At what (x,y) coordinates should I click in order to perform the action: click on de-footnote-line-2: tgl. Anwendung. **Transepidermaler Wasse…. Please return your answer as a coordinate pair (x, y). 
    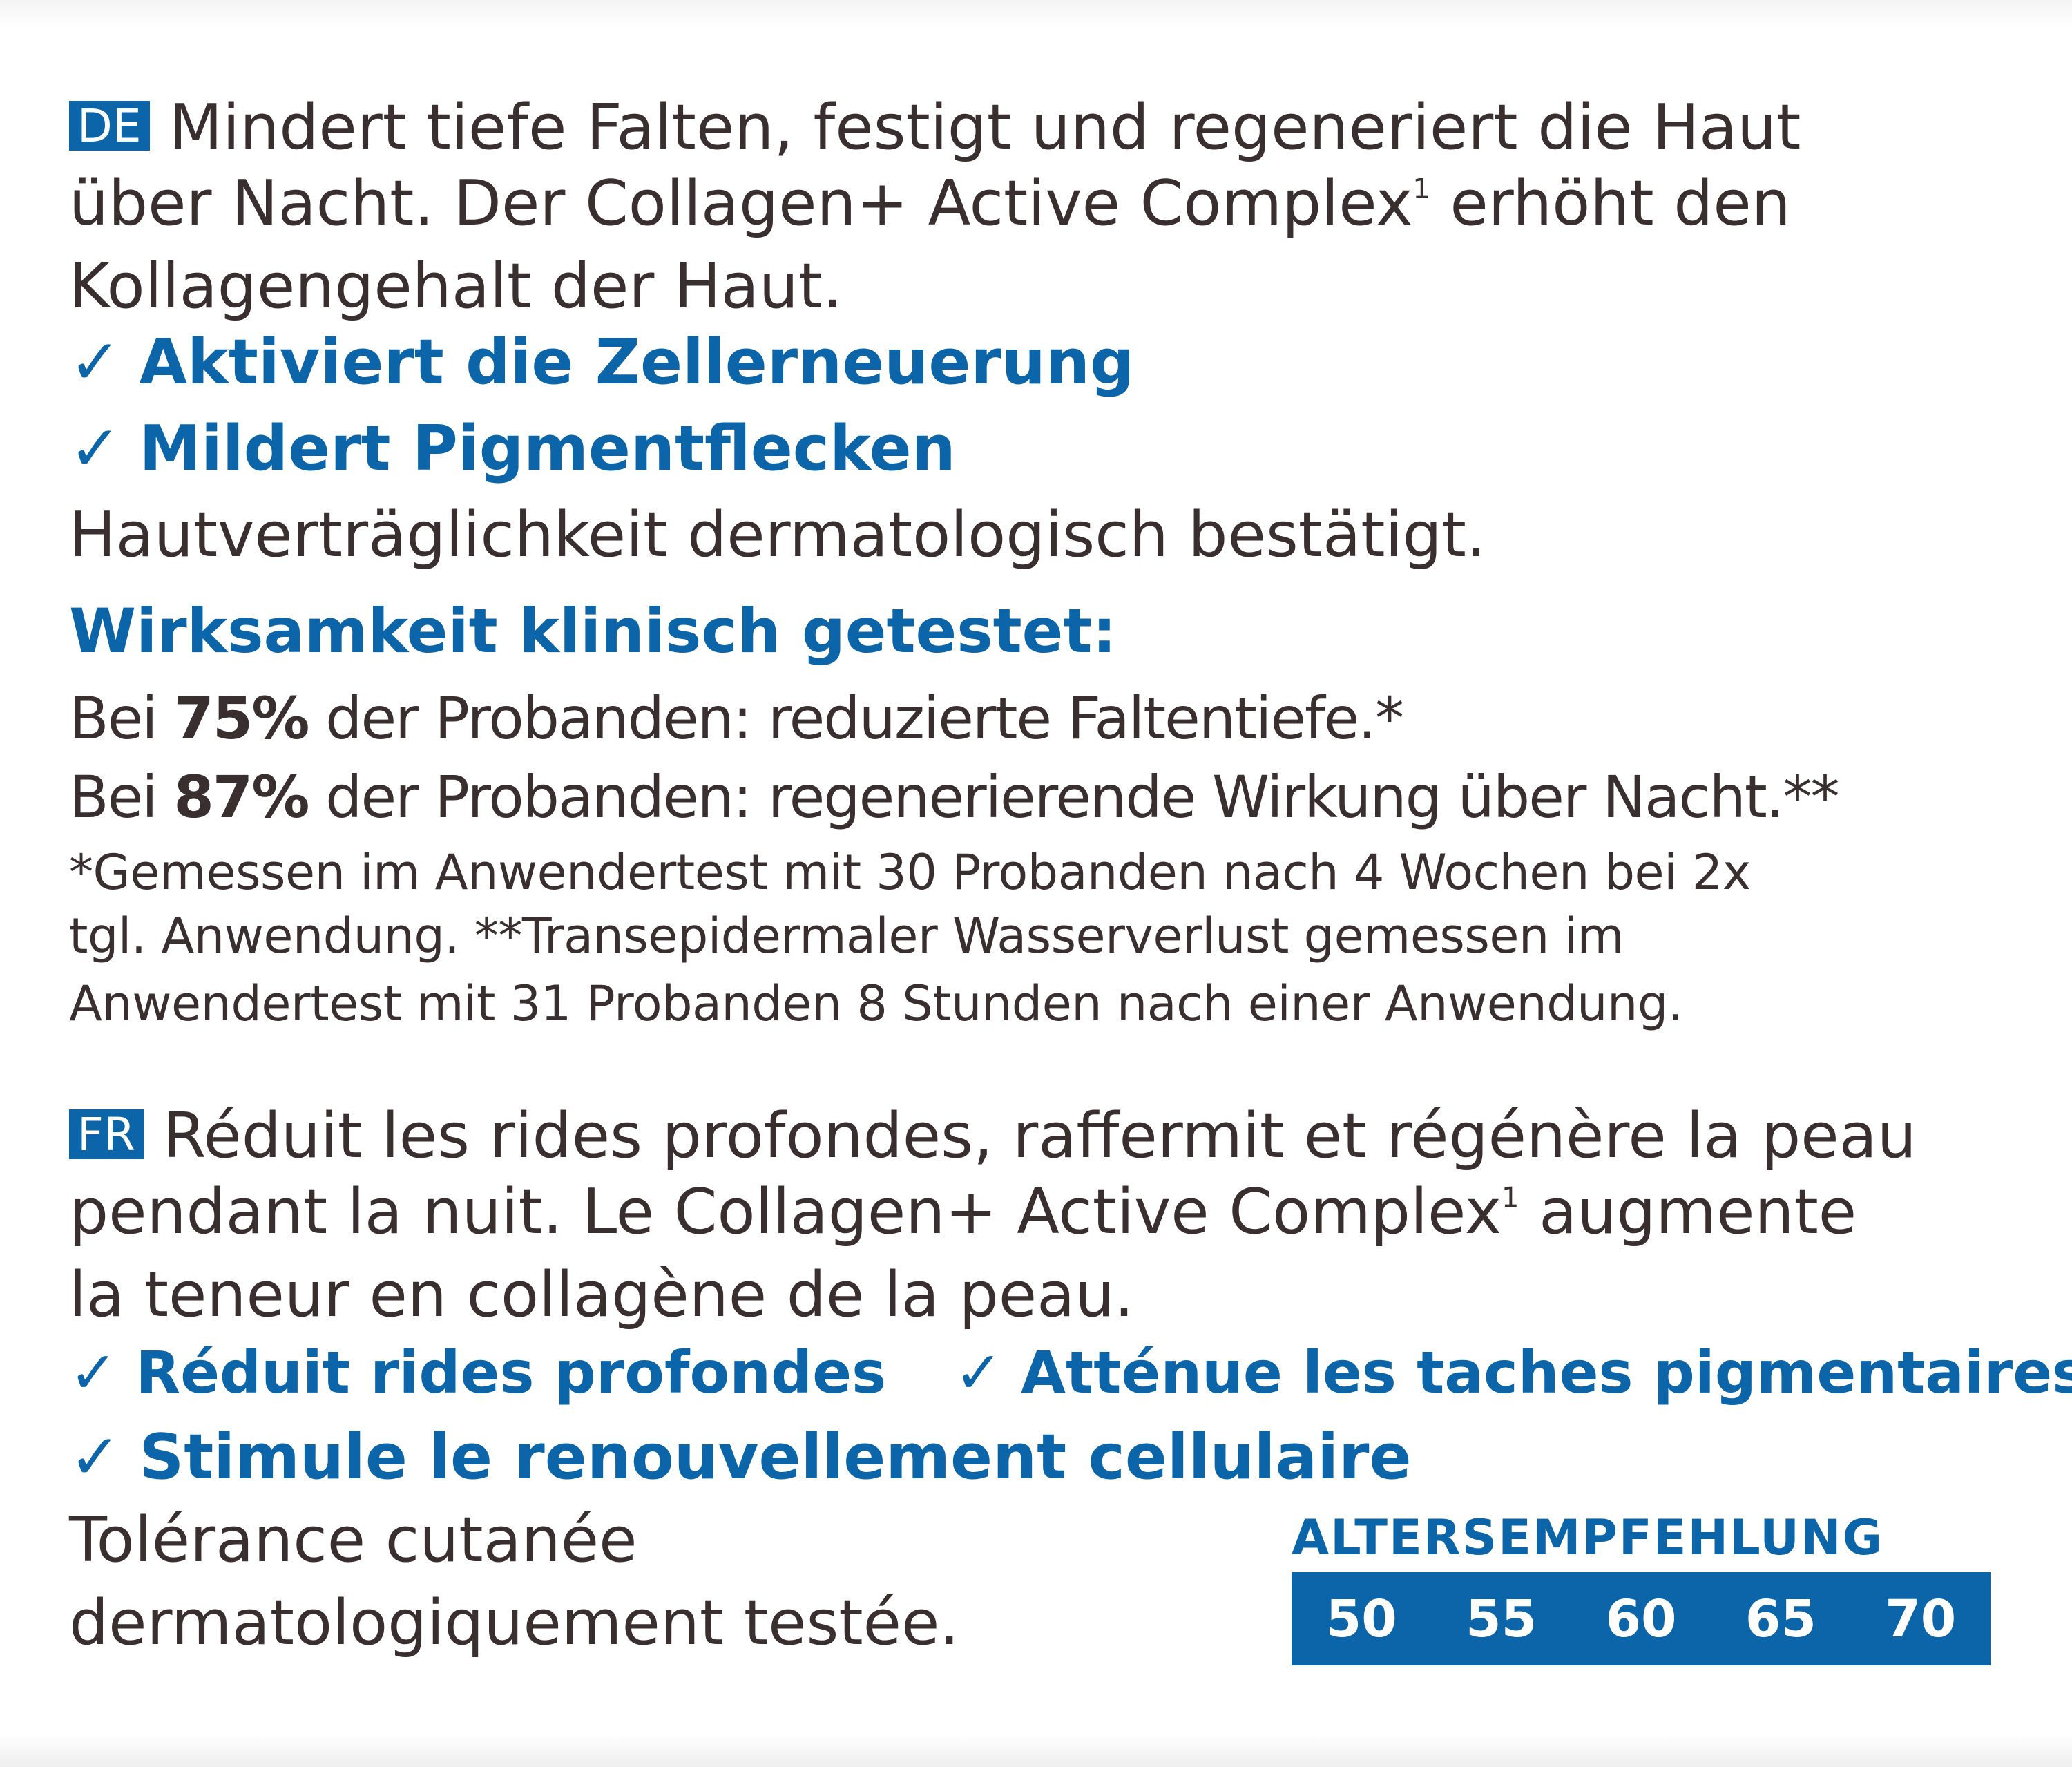
    Looking at the image, I should click on (846, 936).